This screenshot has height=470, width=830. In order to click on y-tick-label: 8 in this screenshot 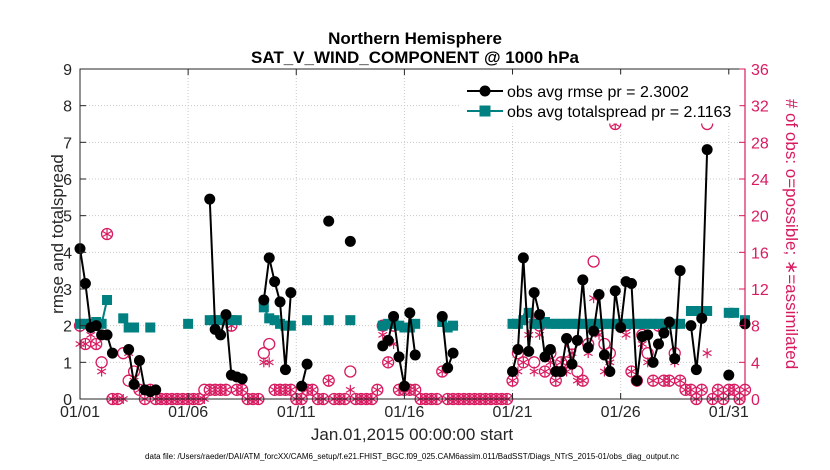, I will do `click(67, 107)`.